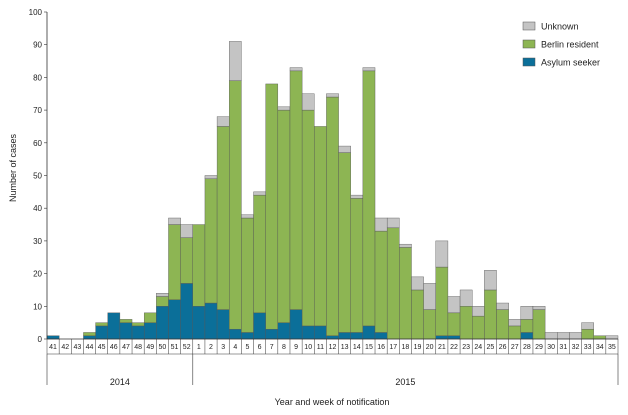  What do you see at coordinates (529, 26) in the screenshot?
I see `legend-swatch-unknown` at bounding box center [529, 26].